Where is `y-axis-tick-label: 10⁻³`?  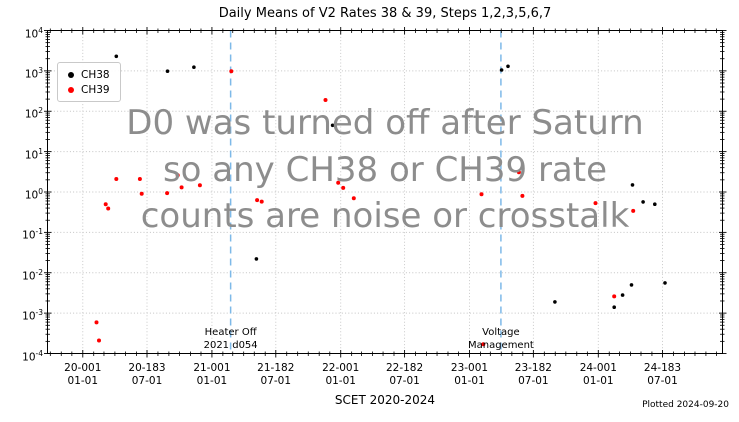
y-axis-tick-label: 10⁻³ is located at coordinates (32, 315).